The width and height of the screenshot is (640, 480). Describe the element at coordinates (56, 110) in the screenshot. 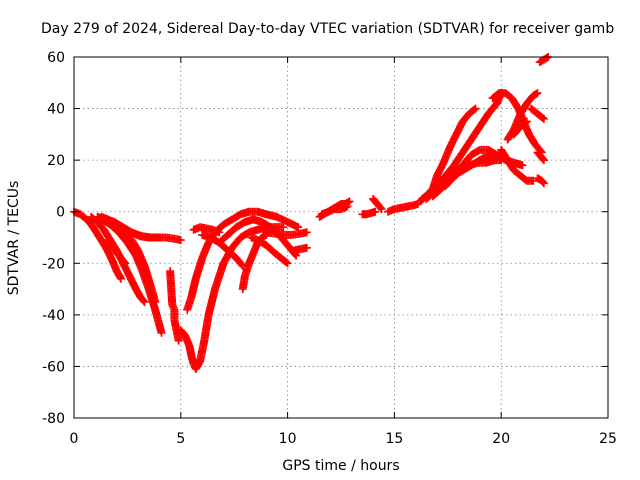

I see `y-tick-label: 40` at that location.